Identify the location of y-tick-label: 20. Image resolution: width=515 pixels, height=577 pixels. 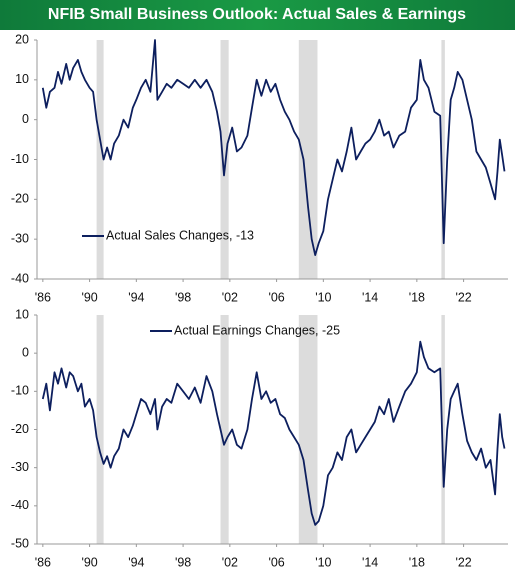
(22, 39).